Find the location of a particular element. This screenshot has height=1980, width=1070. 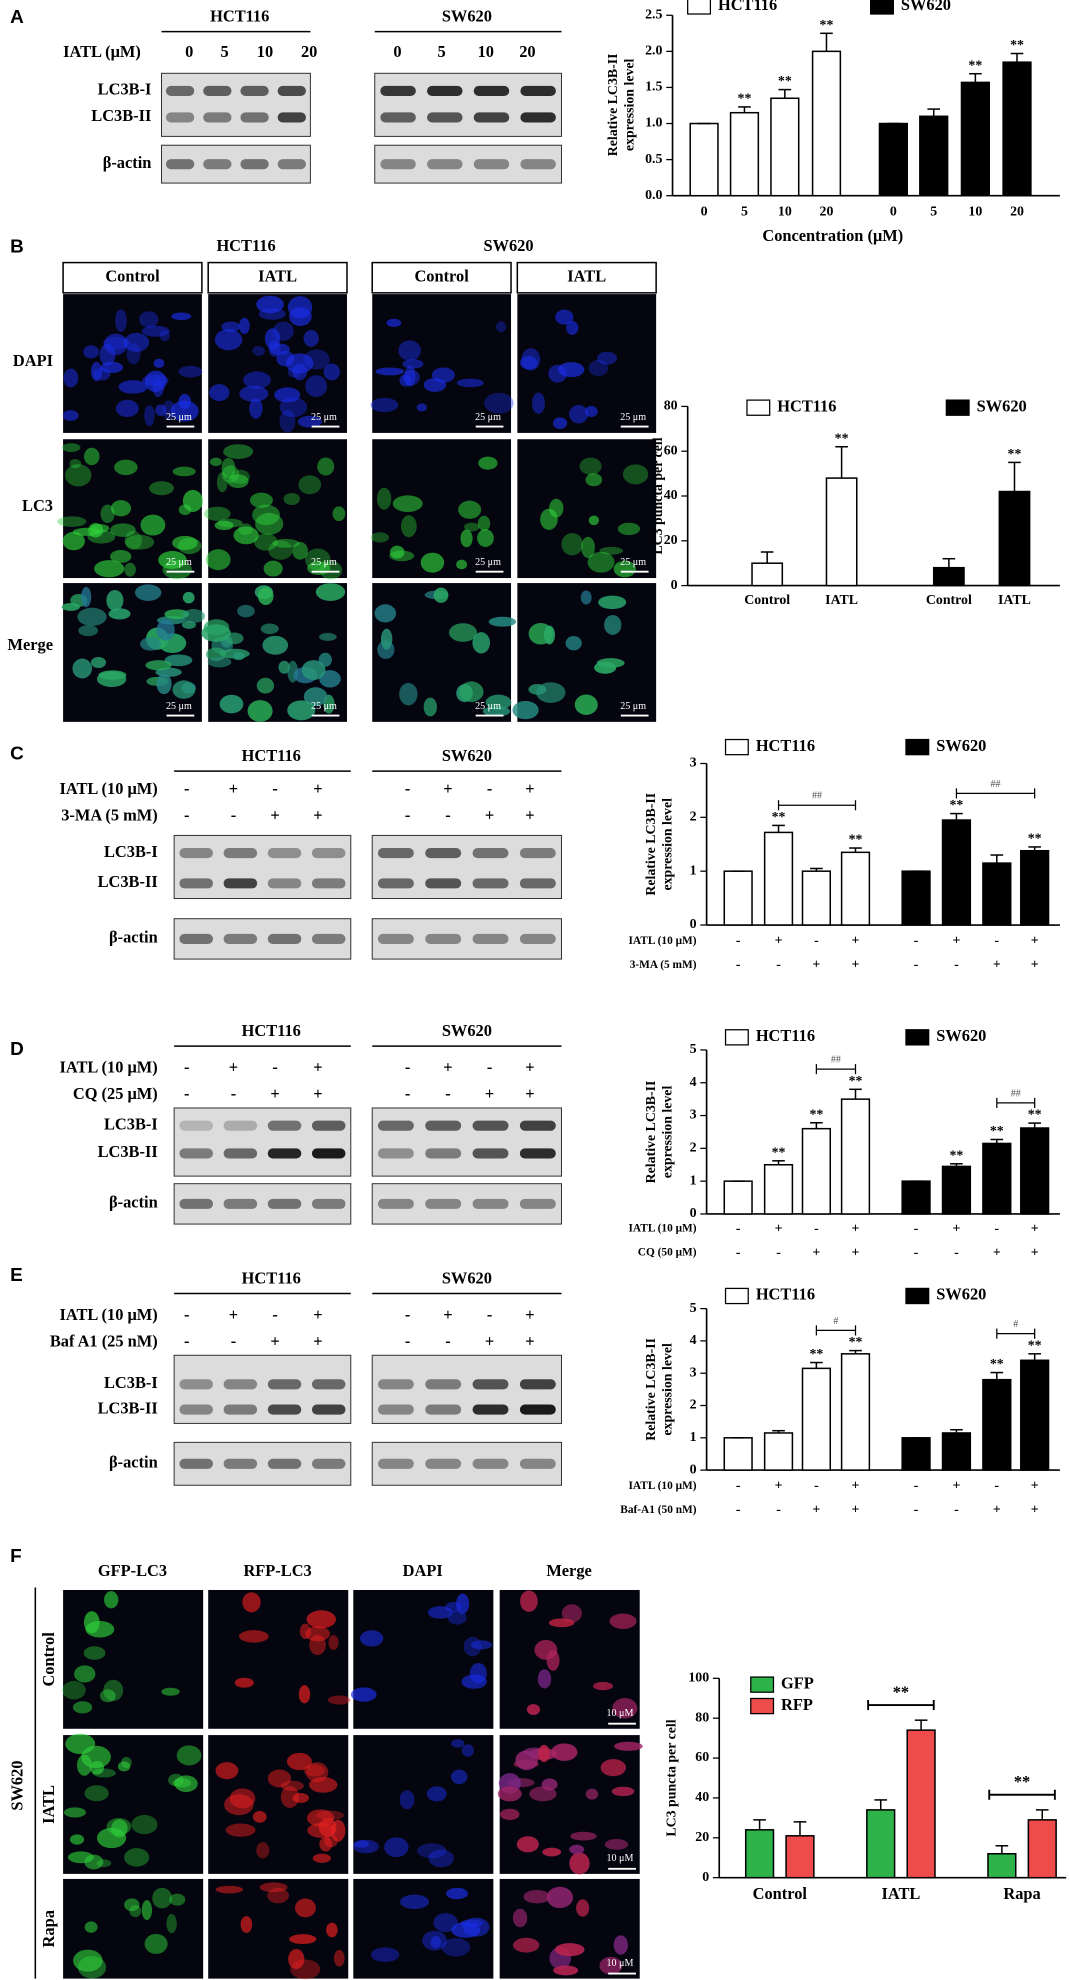

significance-mark: ** is located at coordinates (1015, 454).